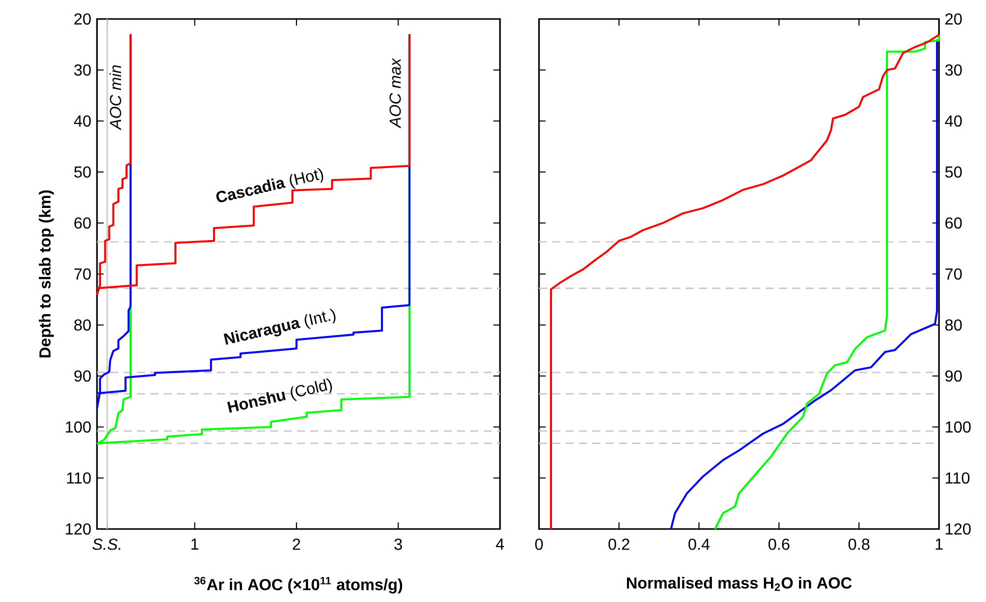 The image size is (986, 602). Describe the element at coordinates (779, 544) in the screenshot. I see `x-tick-label: 0.6` at that location.